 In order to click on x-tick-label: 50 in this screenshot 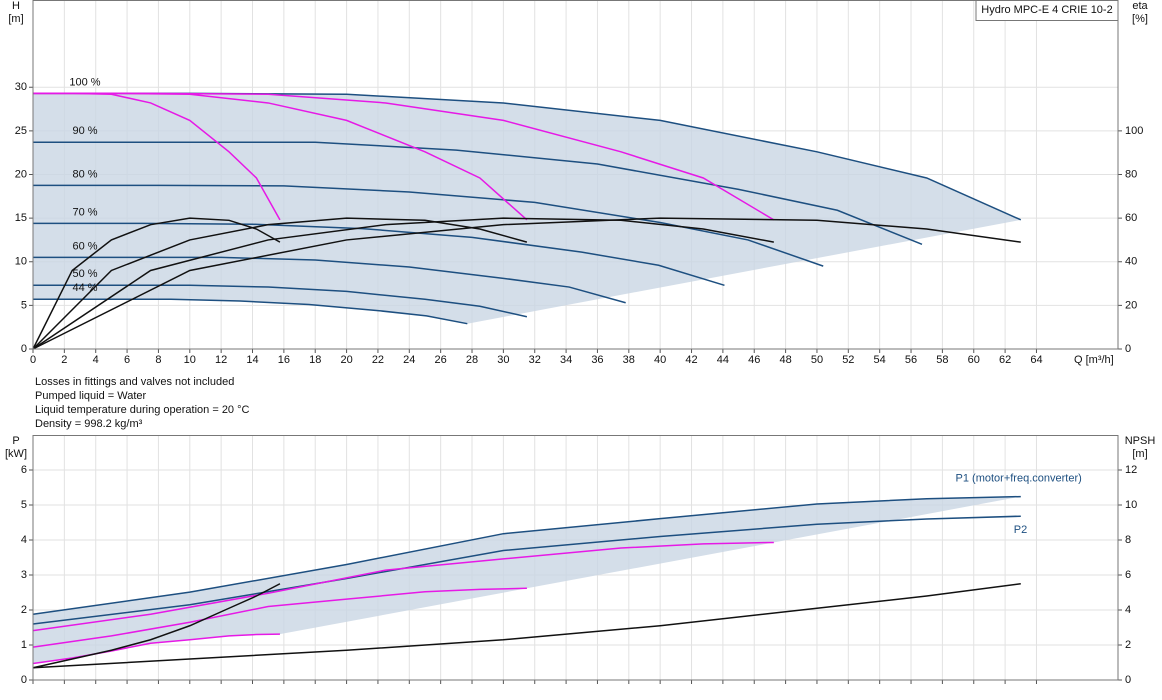, I will do `click(817, 360)`.